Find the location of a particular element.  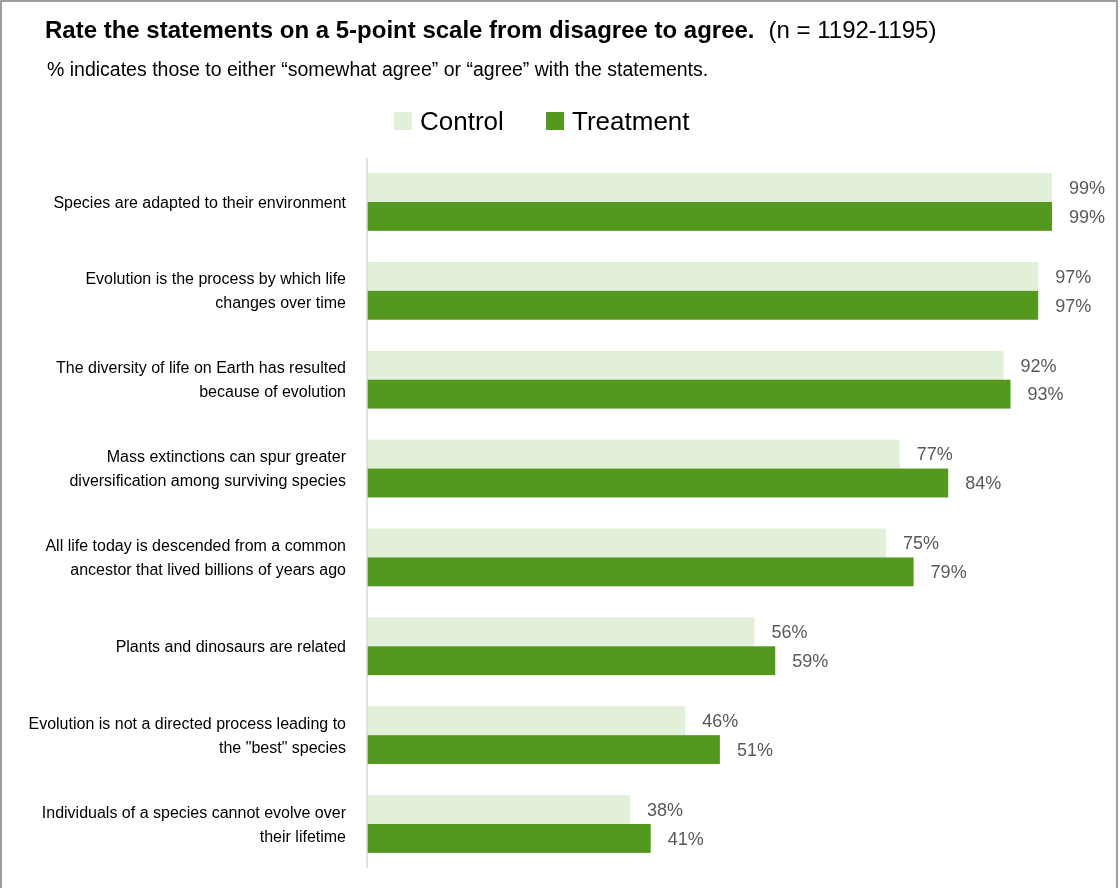

data-label: 77% is located at coordinates (934, 454).